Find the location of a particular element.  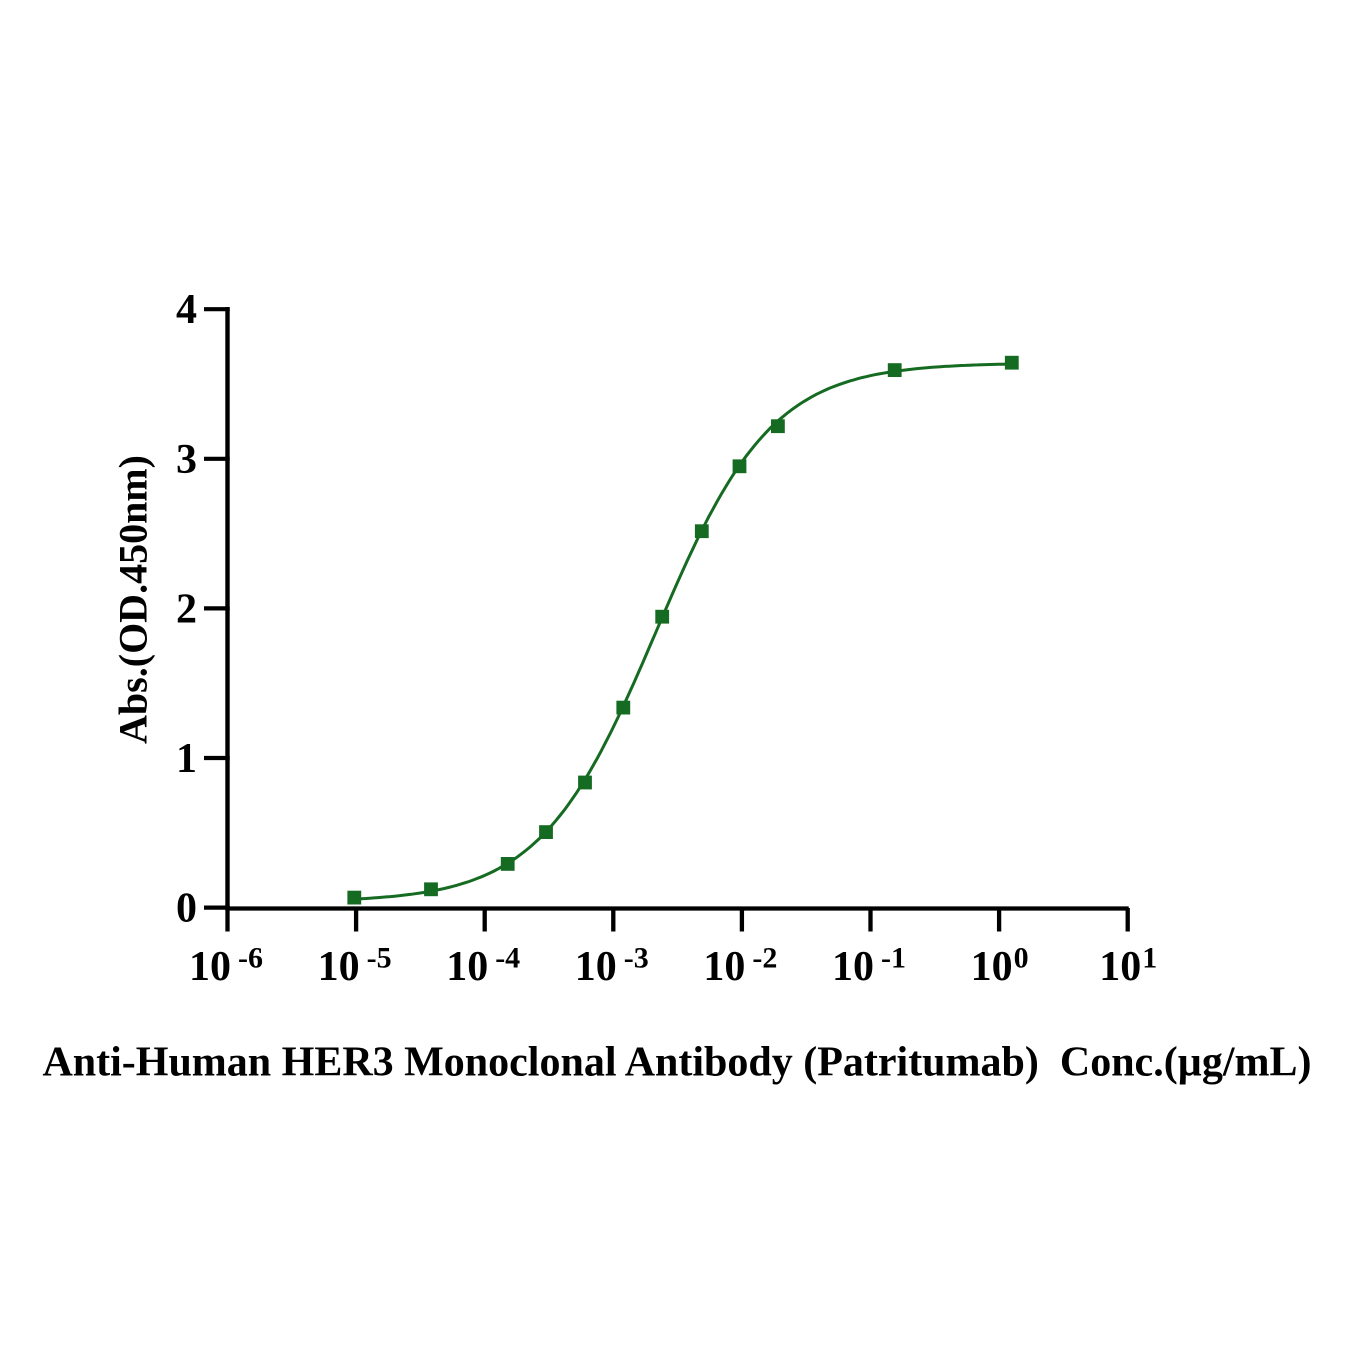

svg-text: 4 is located at coordinates (186, 310).